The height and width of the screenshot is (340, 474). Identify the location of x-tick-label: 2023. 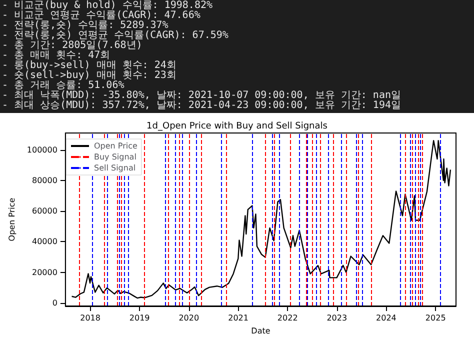
(337, 318).